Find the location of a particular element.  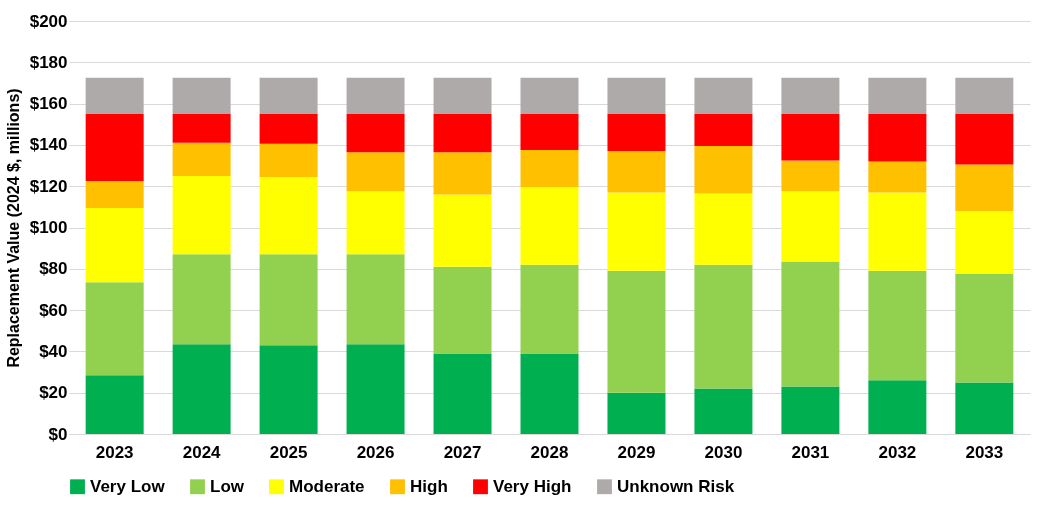

y-tick-label: $120 is located at coordinates (48, 186).